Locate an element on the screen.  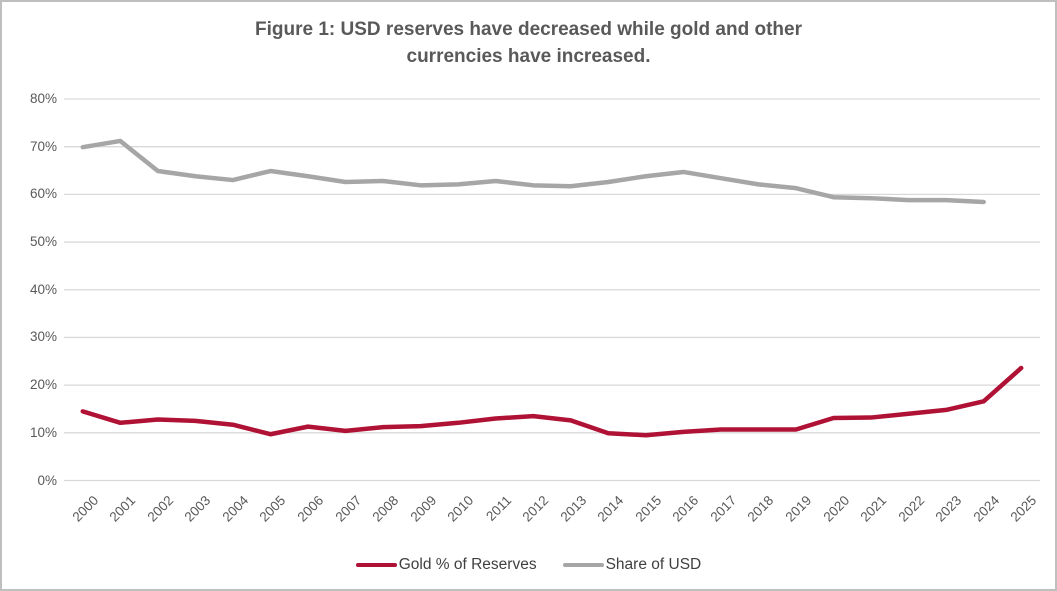
legend-item-usd: Share of USD is located at coordinates (632, 565).